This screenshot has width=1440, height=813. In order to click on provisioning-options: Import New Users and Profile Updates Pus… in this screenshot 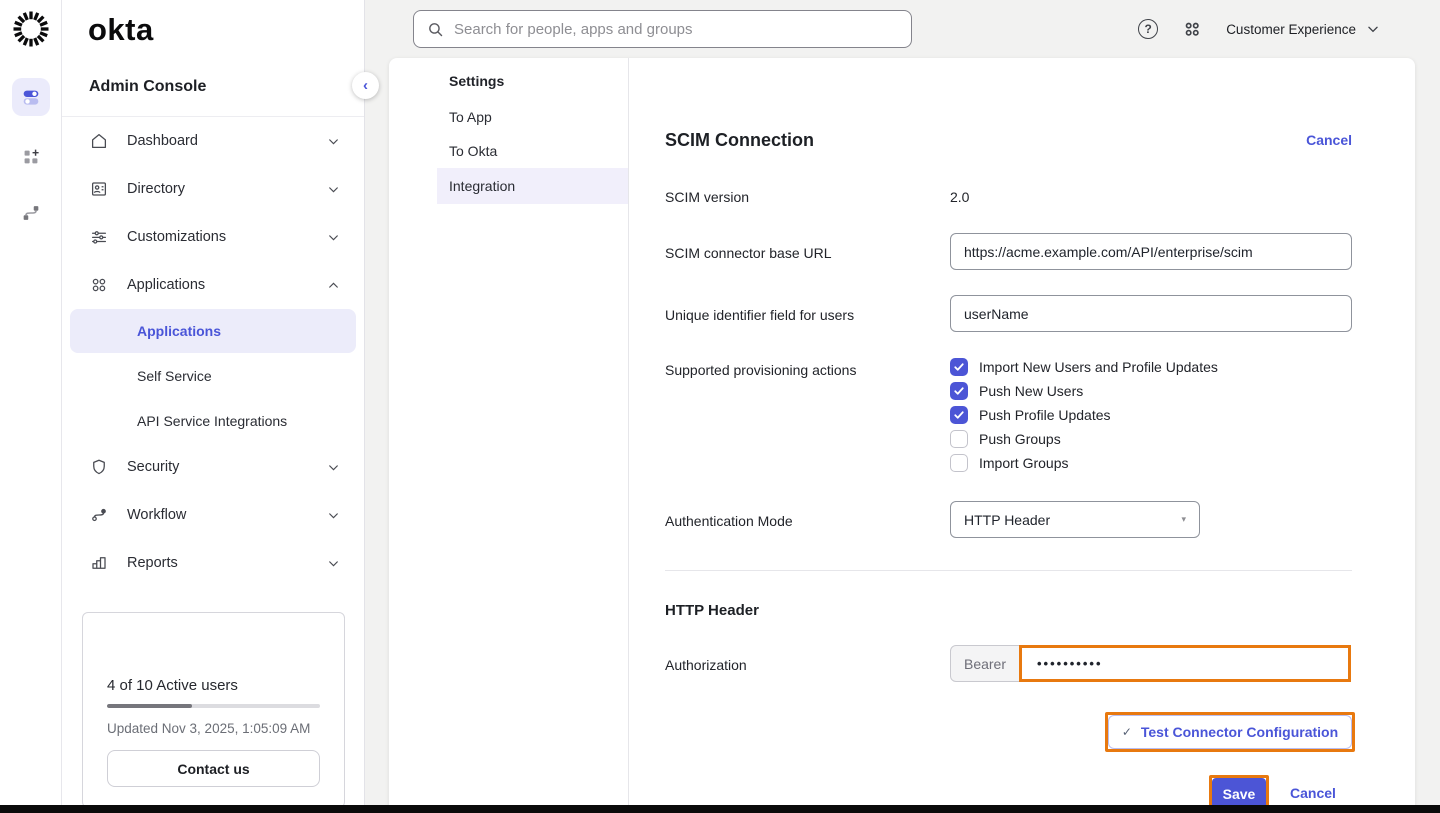, I will do `click(1084, 415)`.